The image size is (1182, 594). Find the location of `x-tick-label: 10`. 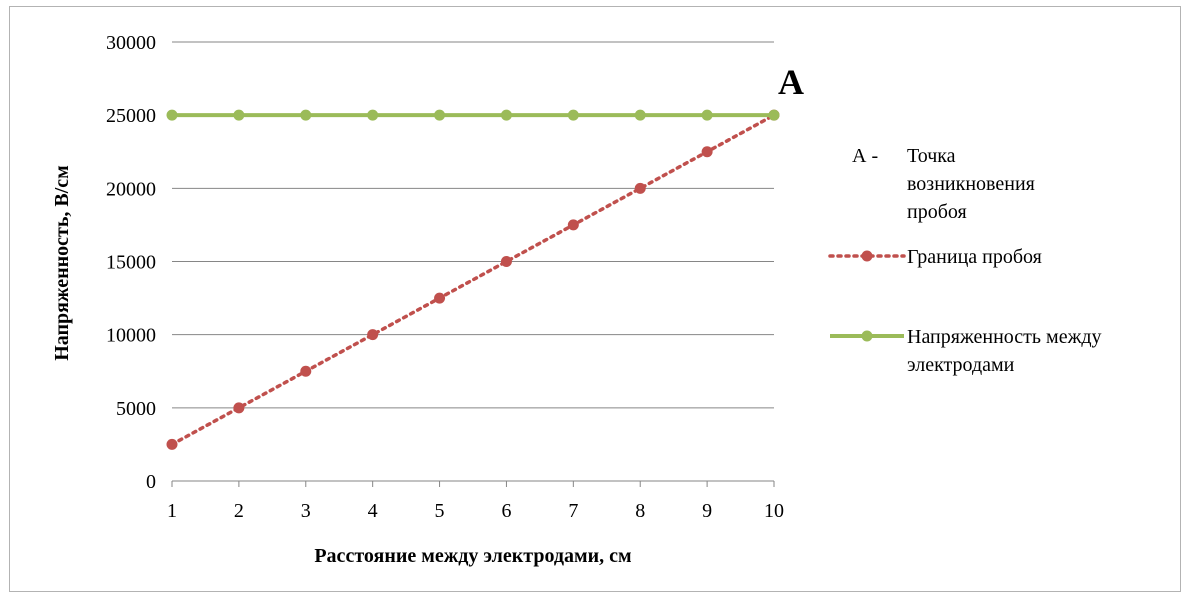

x-tick-label: 10 is located at coordinates (774, 511).